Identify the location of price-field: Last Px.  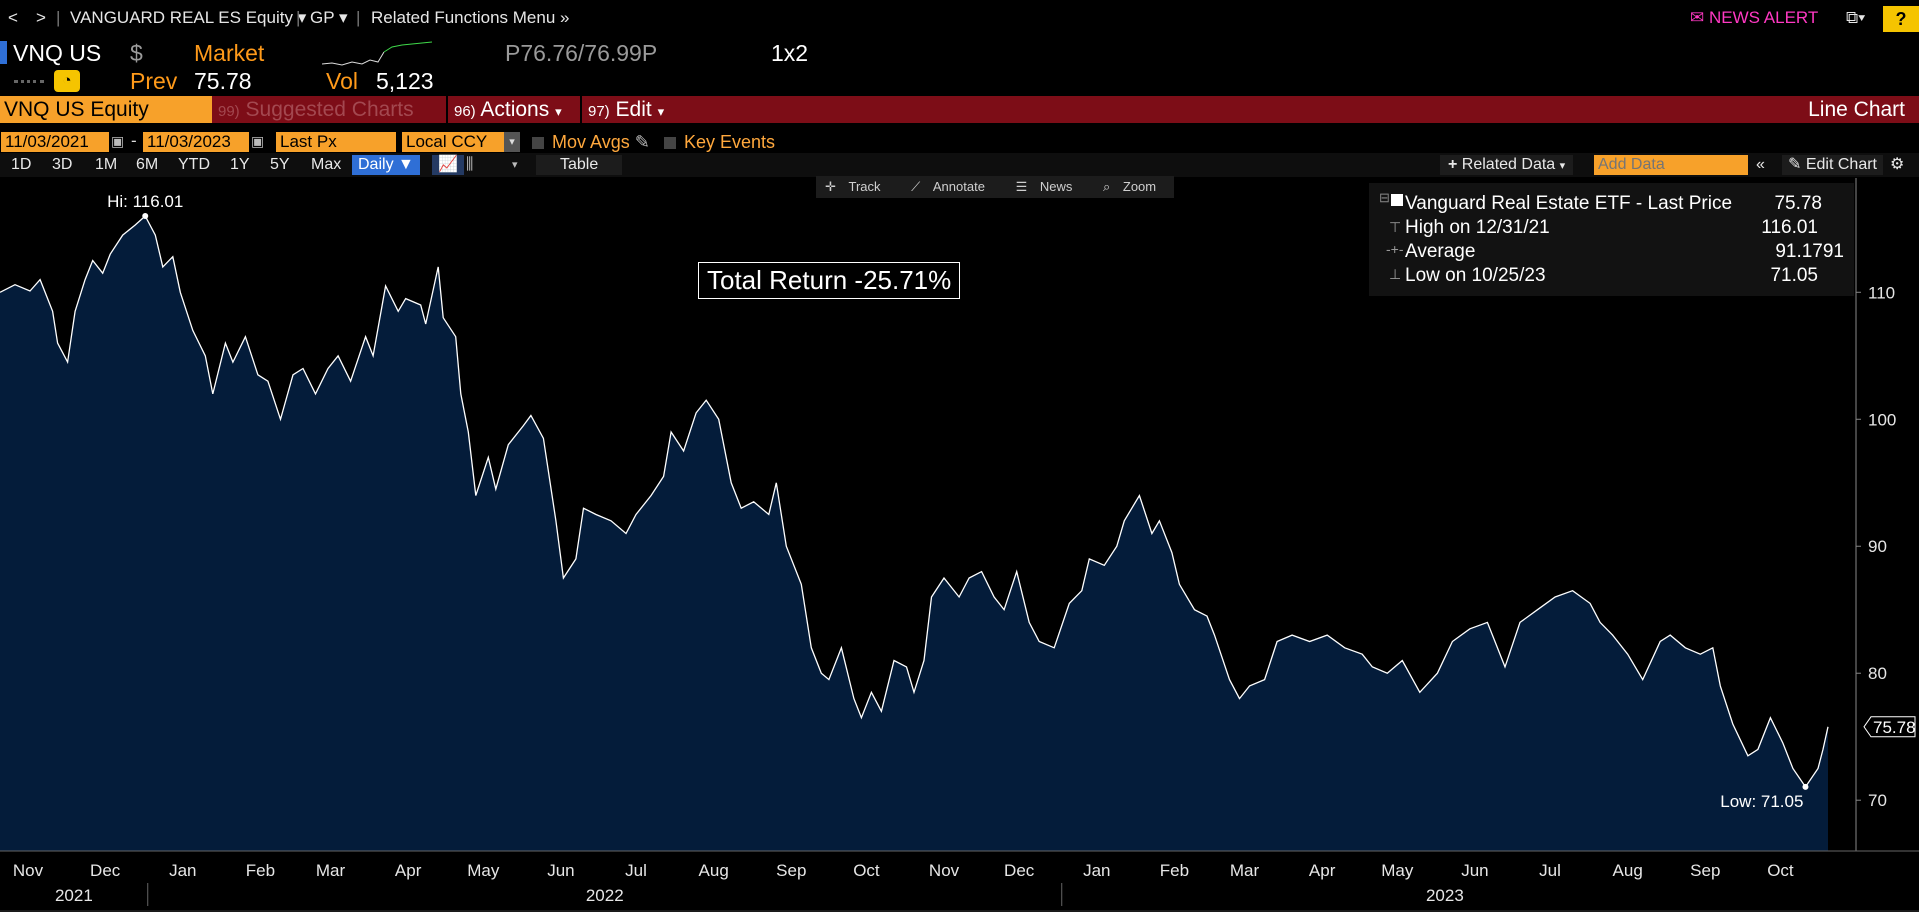
(336, 142).